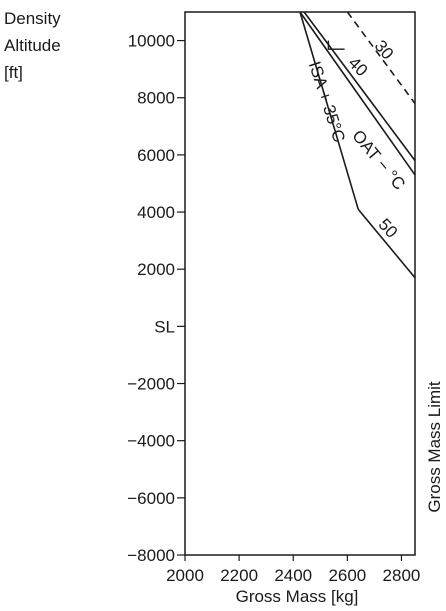  I want to click on y-tick-label: SL, so click(164, 326).